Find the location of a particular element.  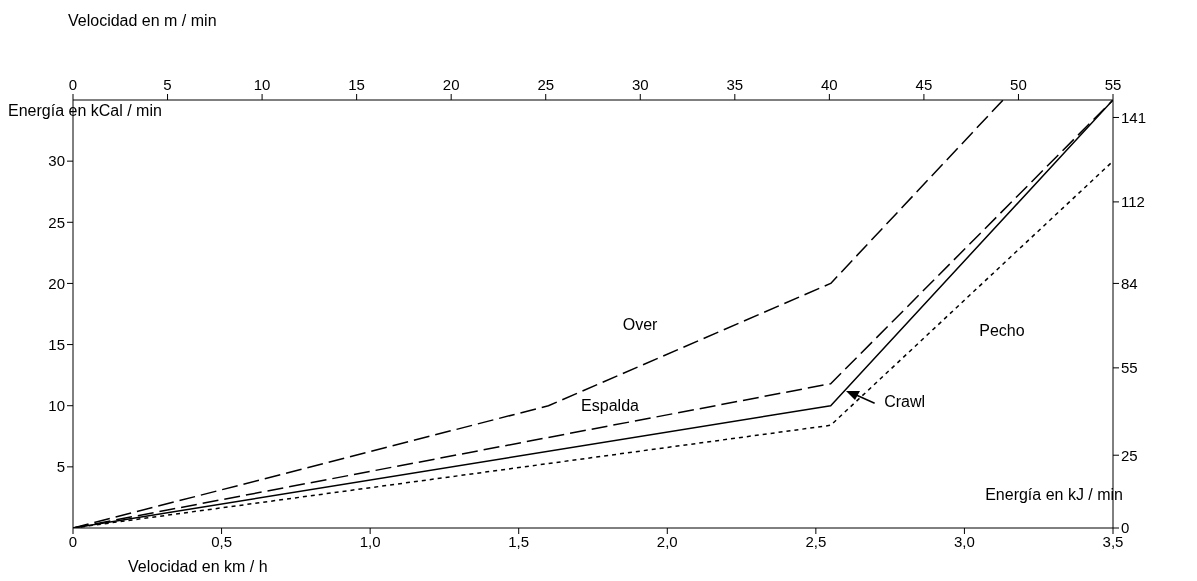

x-tick-label: 2,0 is located at coordinates (667, 541).